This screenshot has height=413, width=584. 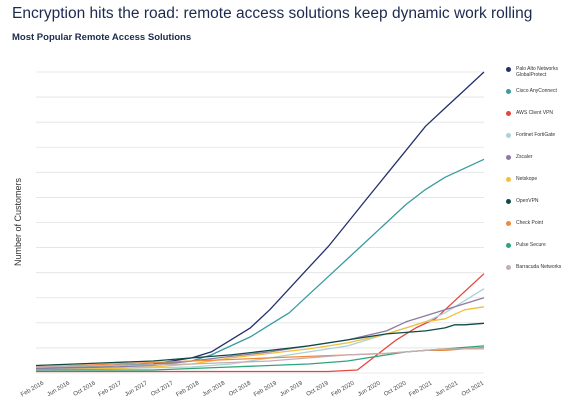 What do you see at coordinates (536, 135) in the screenshot?
I see `legend-label: Fortinet FortiGate` at bounding box center [536, 135].